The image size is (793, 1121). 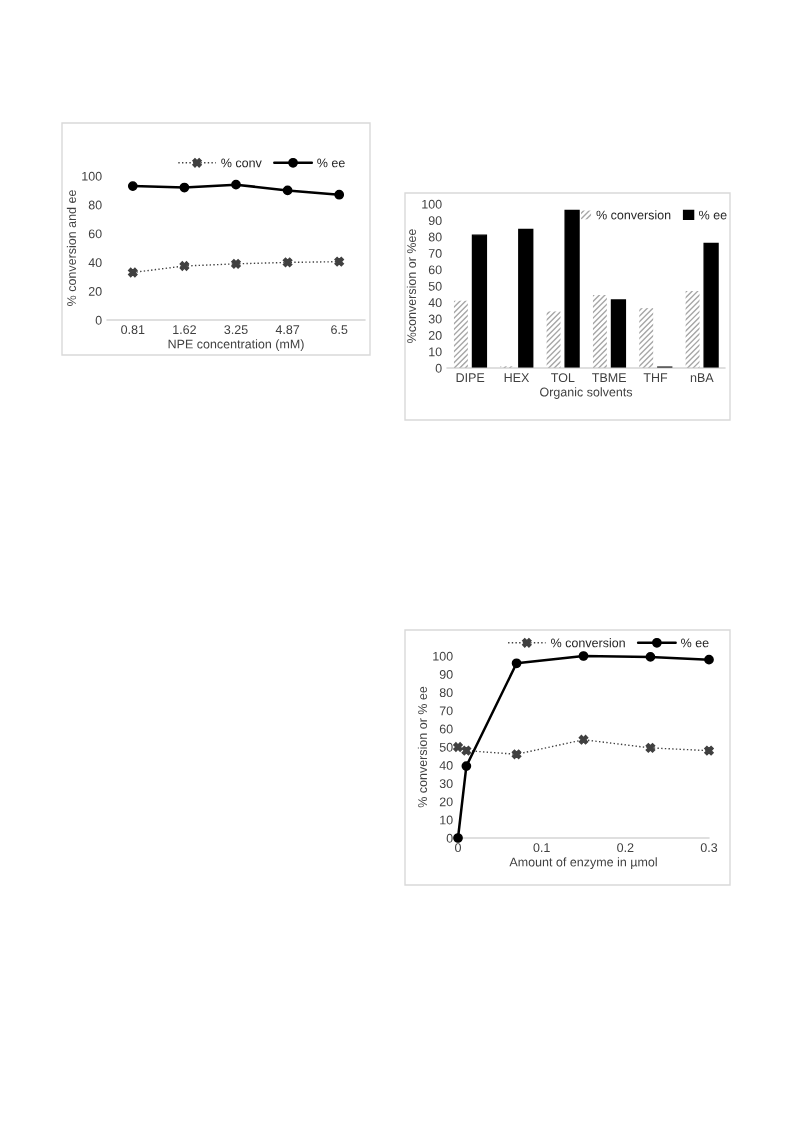 What do you see at coordinates (702, 377) in the screenshot?
I see `x-tick-label: nBA` at bounding box center [702, 377].